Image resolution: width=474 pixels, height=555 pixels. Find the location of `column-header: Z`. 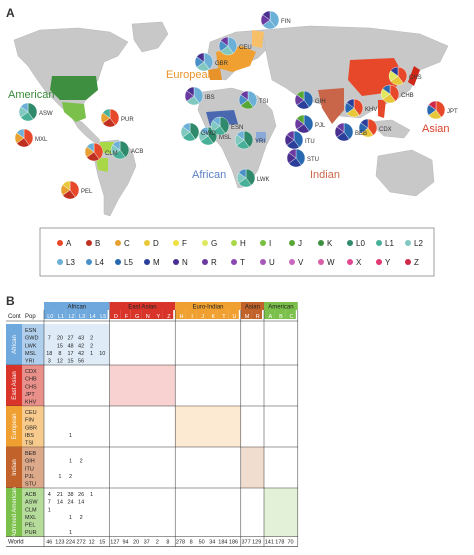

column-header: Z is located at coordinates (169, 317).